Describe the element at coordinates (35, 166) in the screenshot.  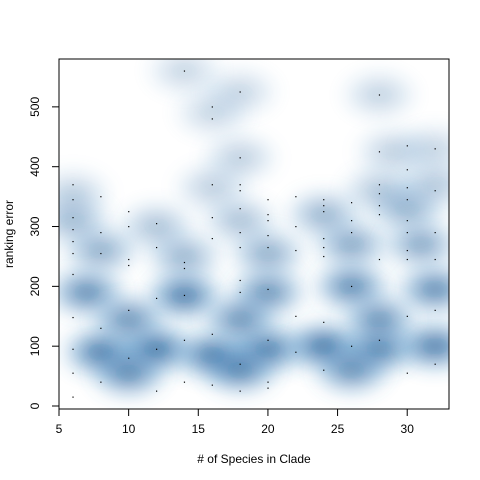
I see `y-tick-label: 400` at that location.